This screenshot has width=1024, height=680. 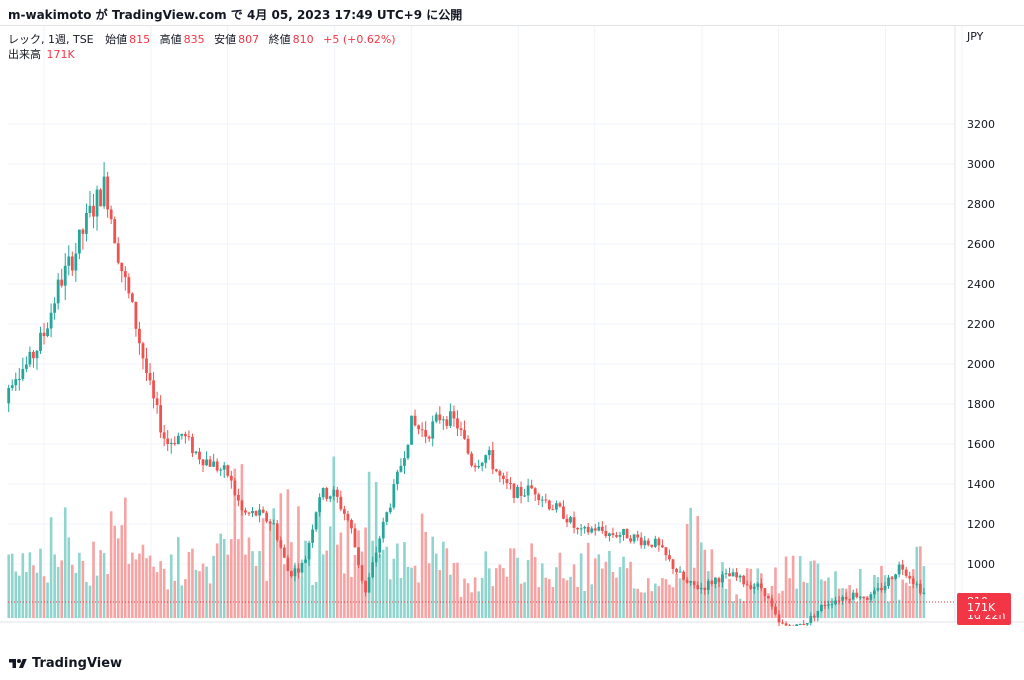 What do you see at coordinates (981, 484) in the screenshot?
I see `y-tick-label: 1400` at bounding box center [981, 484].